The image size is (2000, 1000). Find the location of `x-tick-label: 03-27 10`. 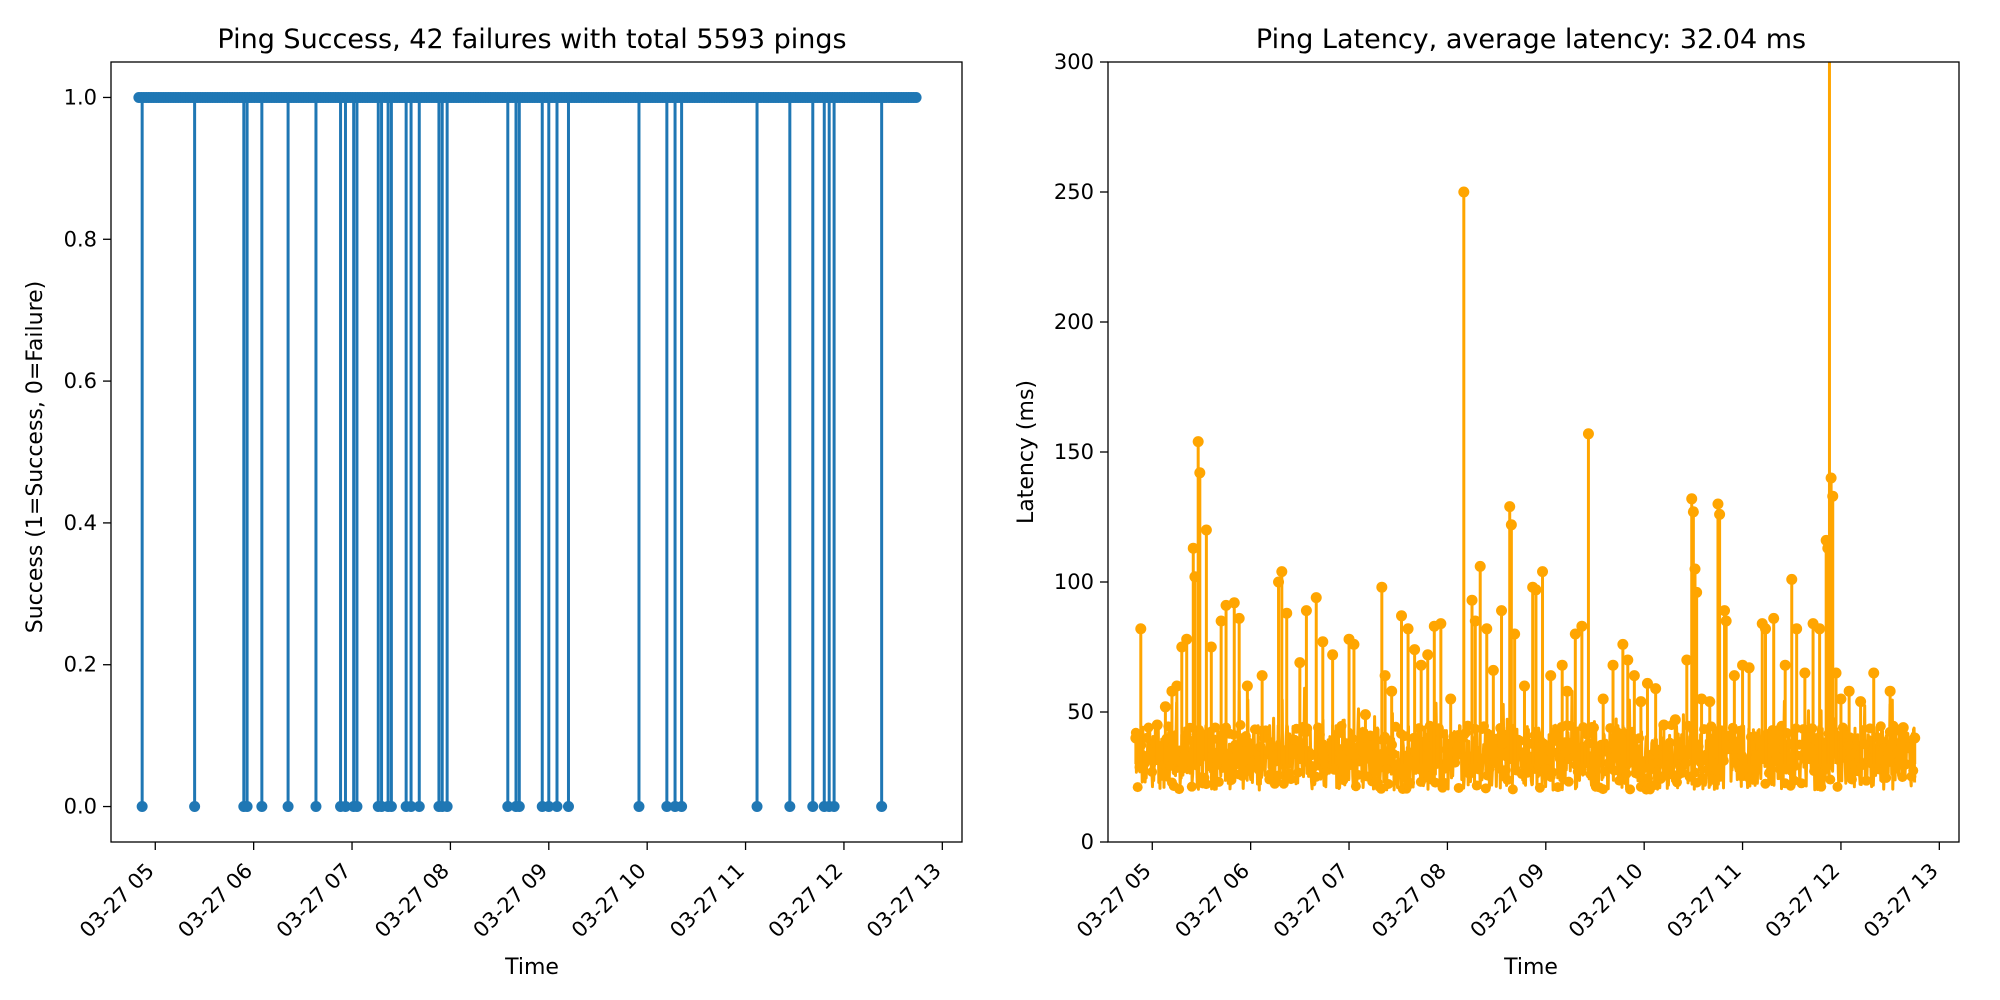

x-tick-label: 03-27 10 is located at coordinates (609, 901).